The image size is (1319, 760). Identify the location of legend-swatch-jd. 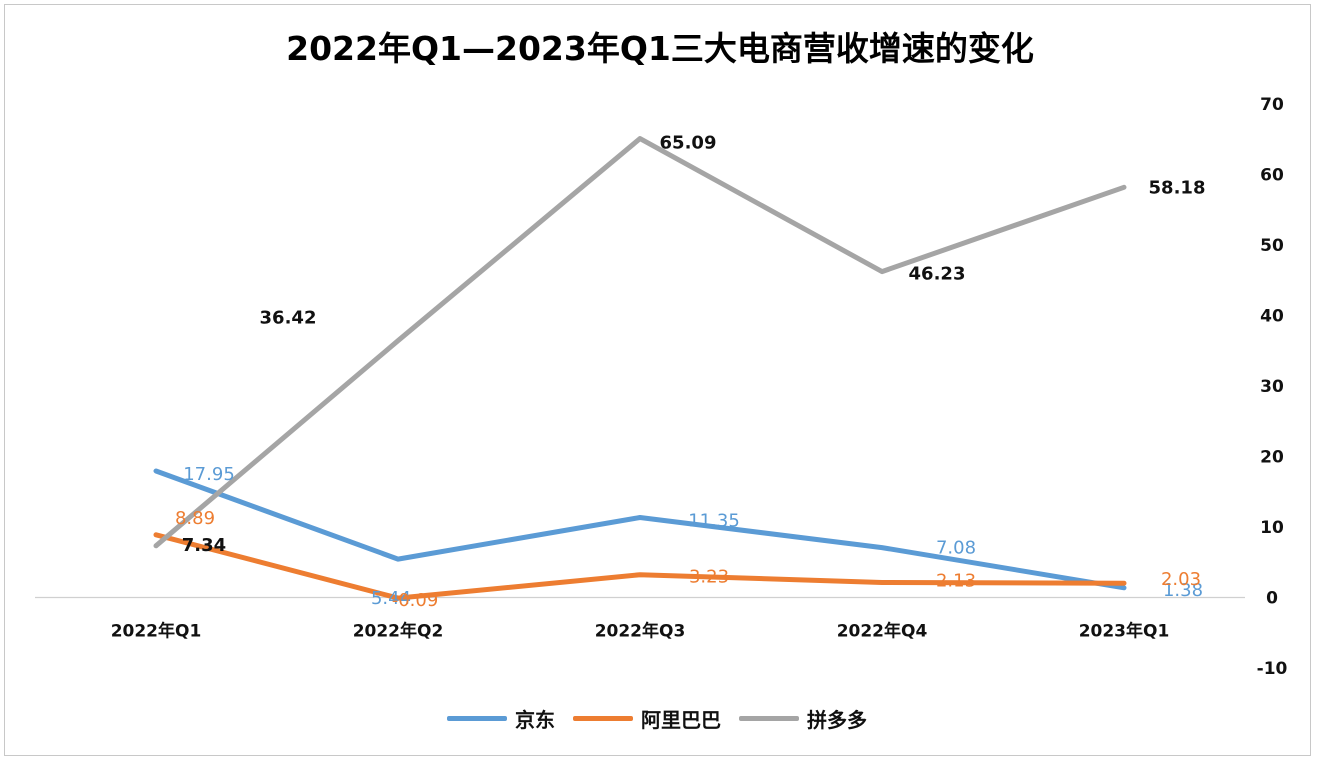
(477, 718).